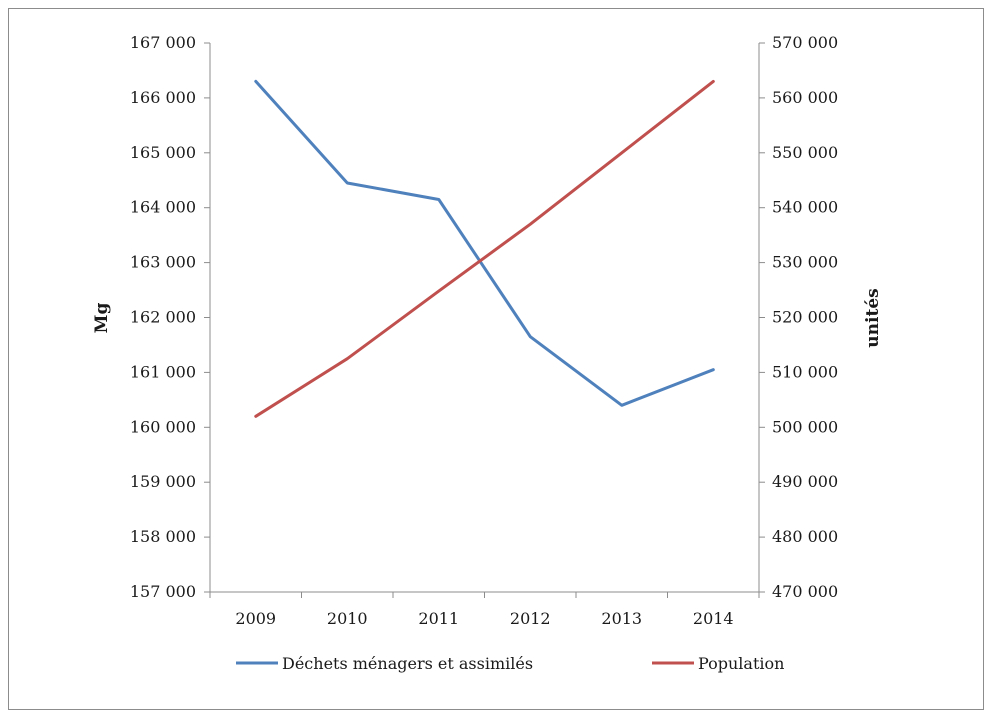 This screenshot has height=712, width=988. What do you see at coordinates (805, 152) in the screenshot?
I see `right-tick-label: 550 000` at bounding box center [805, 152].